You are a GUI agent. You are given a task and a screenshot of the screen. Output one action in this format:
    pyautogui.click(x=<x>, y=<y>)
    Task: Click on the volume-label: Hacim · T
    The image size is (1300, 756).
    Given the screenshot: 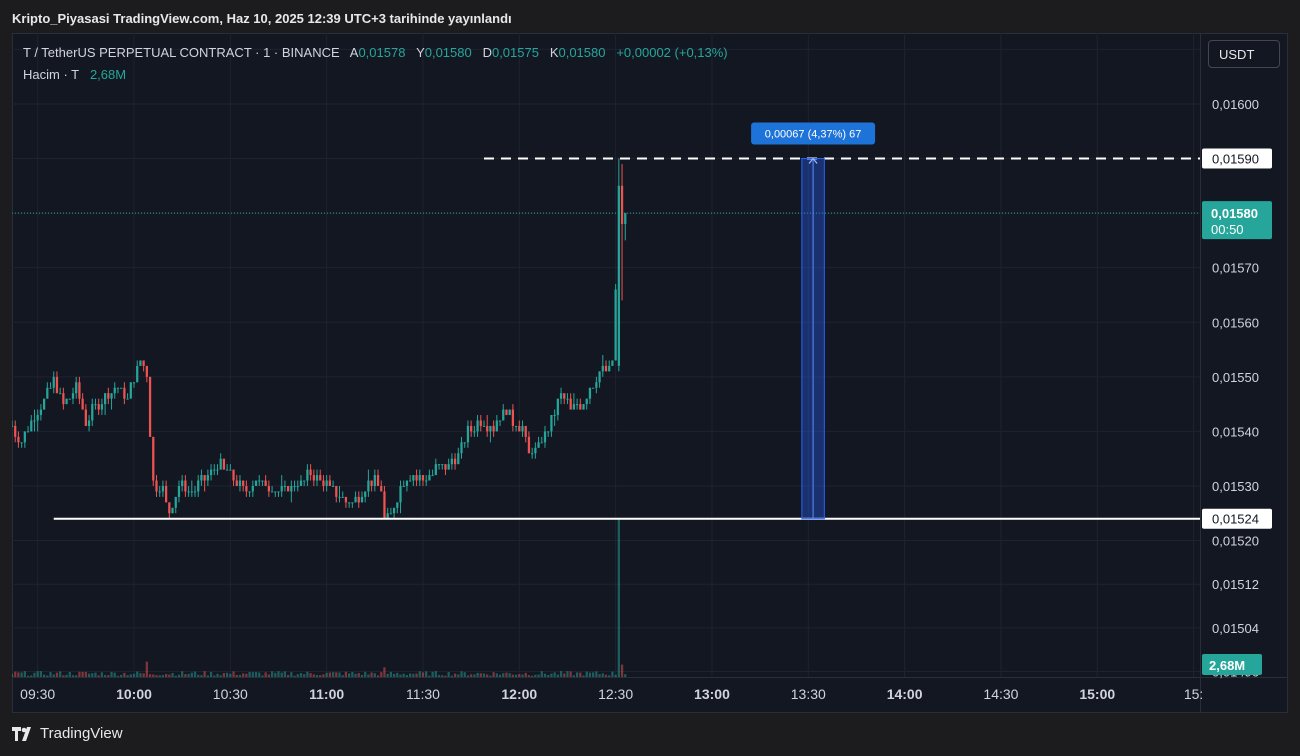 What is the action you would take?
    pyautogui.click(x=51, y=74)
    